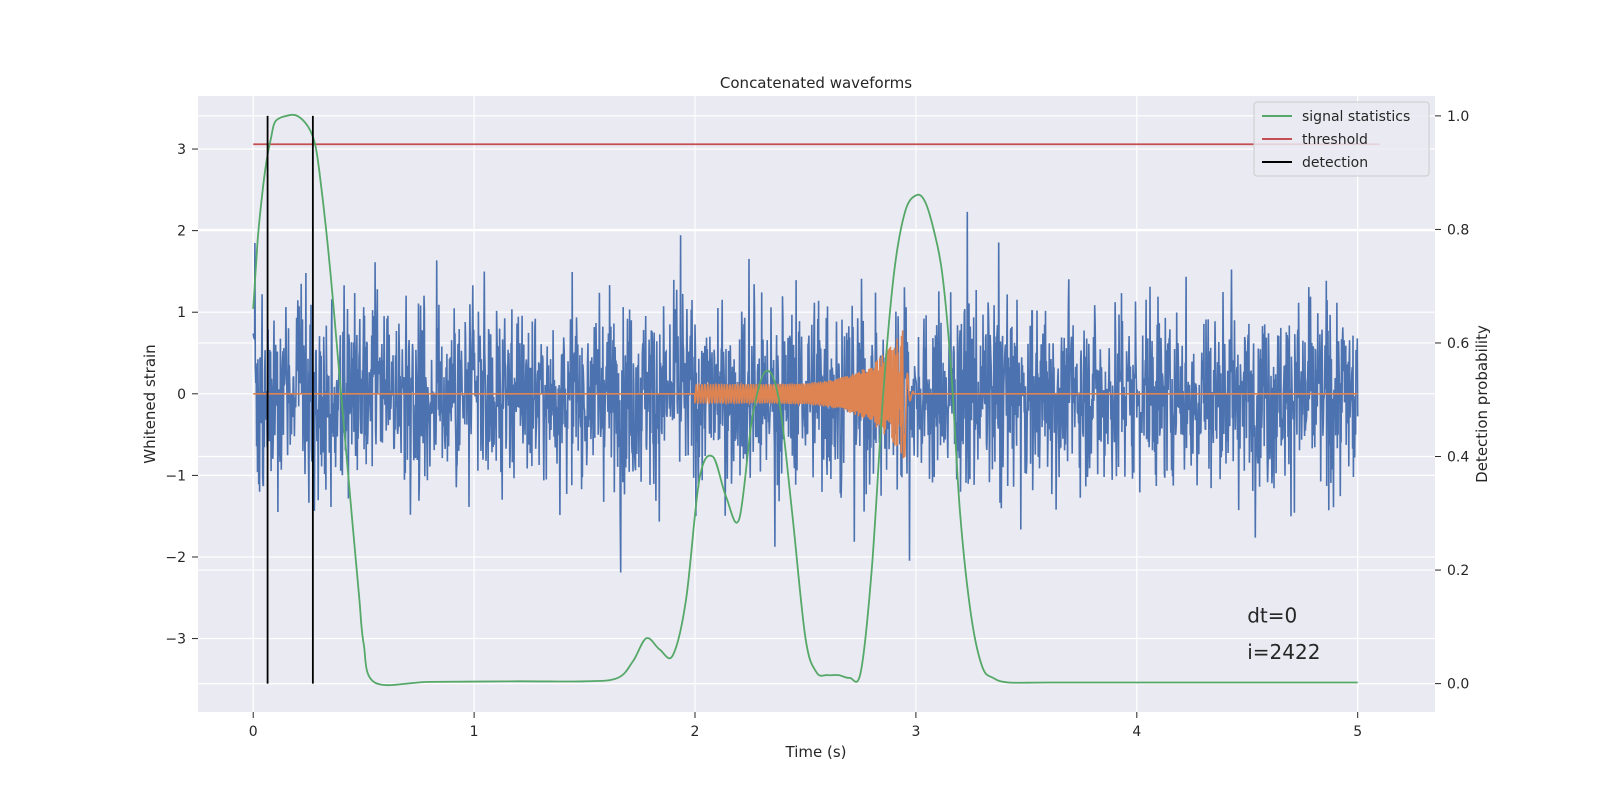 This screenshot has height=800, width=1600. Describe the element at coordinates (181, 313) in the screenshot. I see `y-tick-label: 1` at that location.